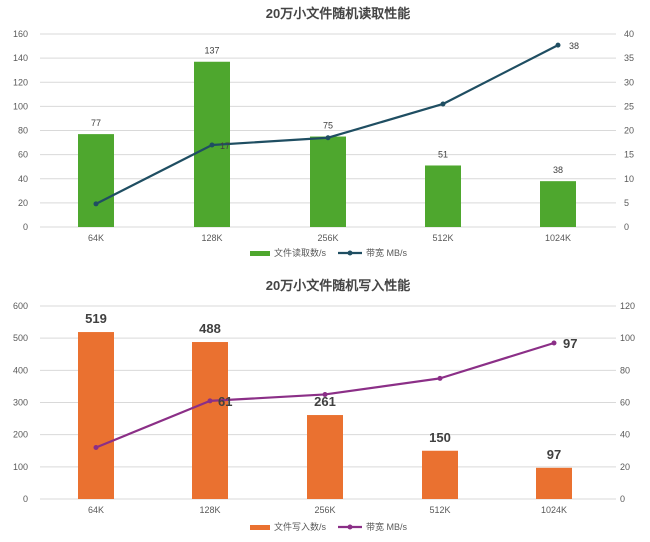 This screenshot has width=650, height=542. What do you see at coordinates (629, 58) in the screenshot?
I see `y2-tick-label: 35` at bounding box center [629, 58].